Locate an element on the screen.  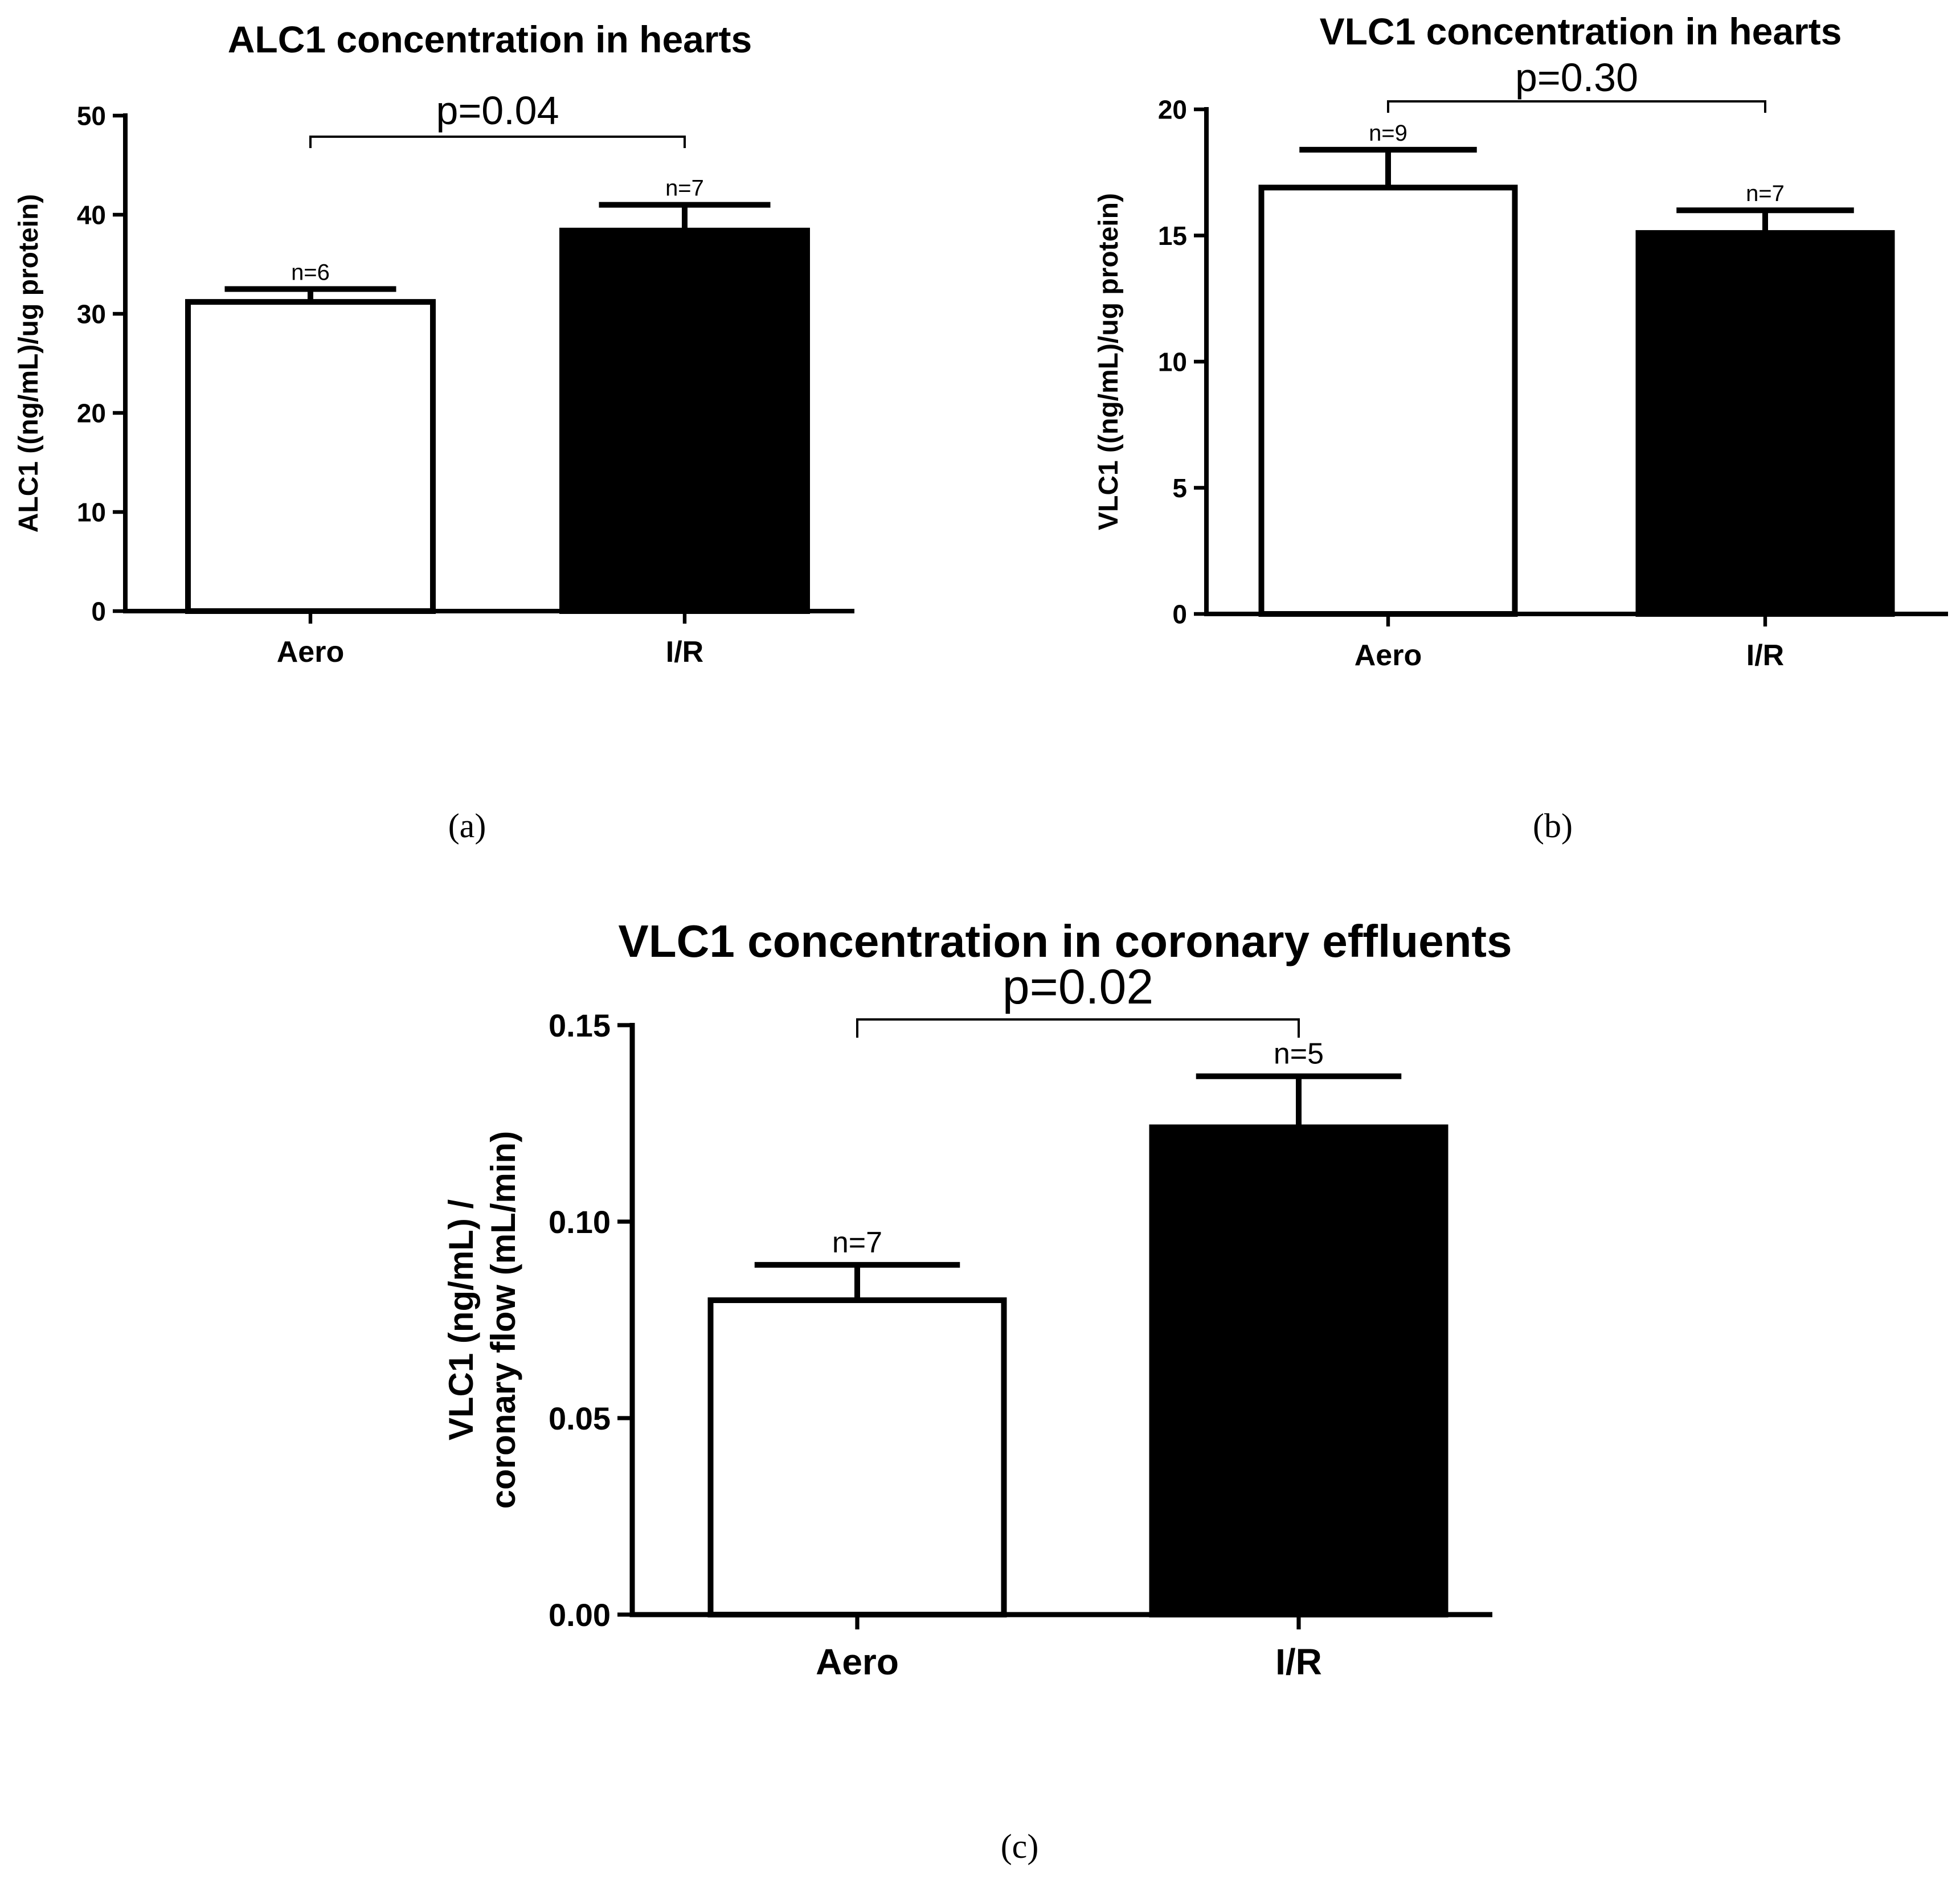
y-axis-label: ALC1 ((ng/mL)/ug protein) is located at coordinates (29, 363).